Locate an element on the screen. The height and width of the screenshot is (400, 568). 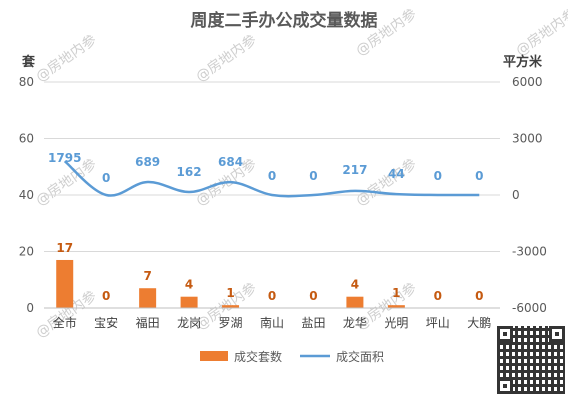
category-label: 罗湖 is located at coordinates (231, 322).